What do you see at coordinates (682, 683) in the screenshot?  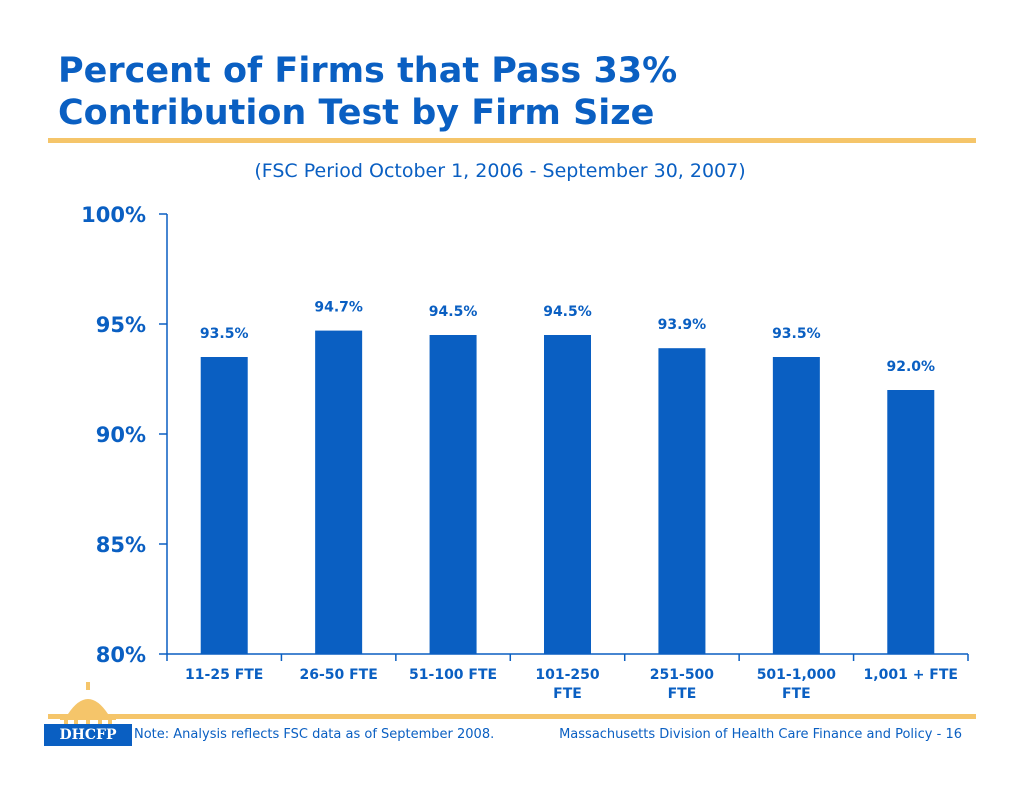 I see `x-tick-label: 251-500 FTE` at bounding box center [682, 683].